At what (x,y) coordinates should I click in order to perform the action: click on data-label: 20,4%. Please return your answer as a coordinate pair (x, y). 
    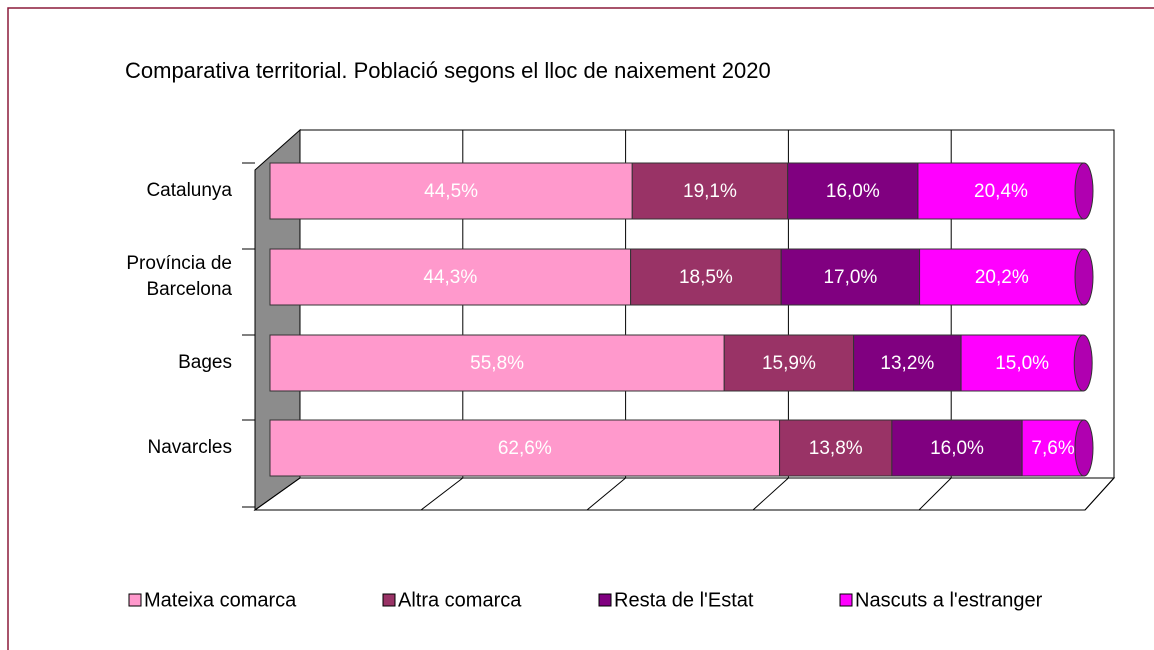
    Looking at the image, I should click on (1001, 191).